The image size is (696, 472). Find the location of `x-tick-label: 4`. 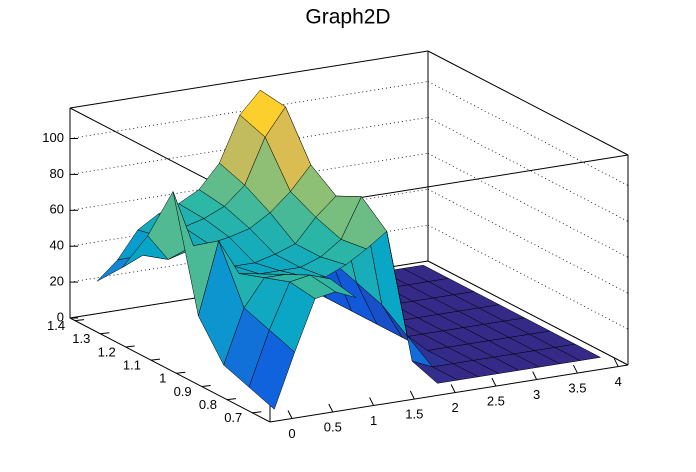

x-tick-label: 4 is located at coordinates (618, 381).